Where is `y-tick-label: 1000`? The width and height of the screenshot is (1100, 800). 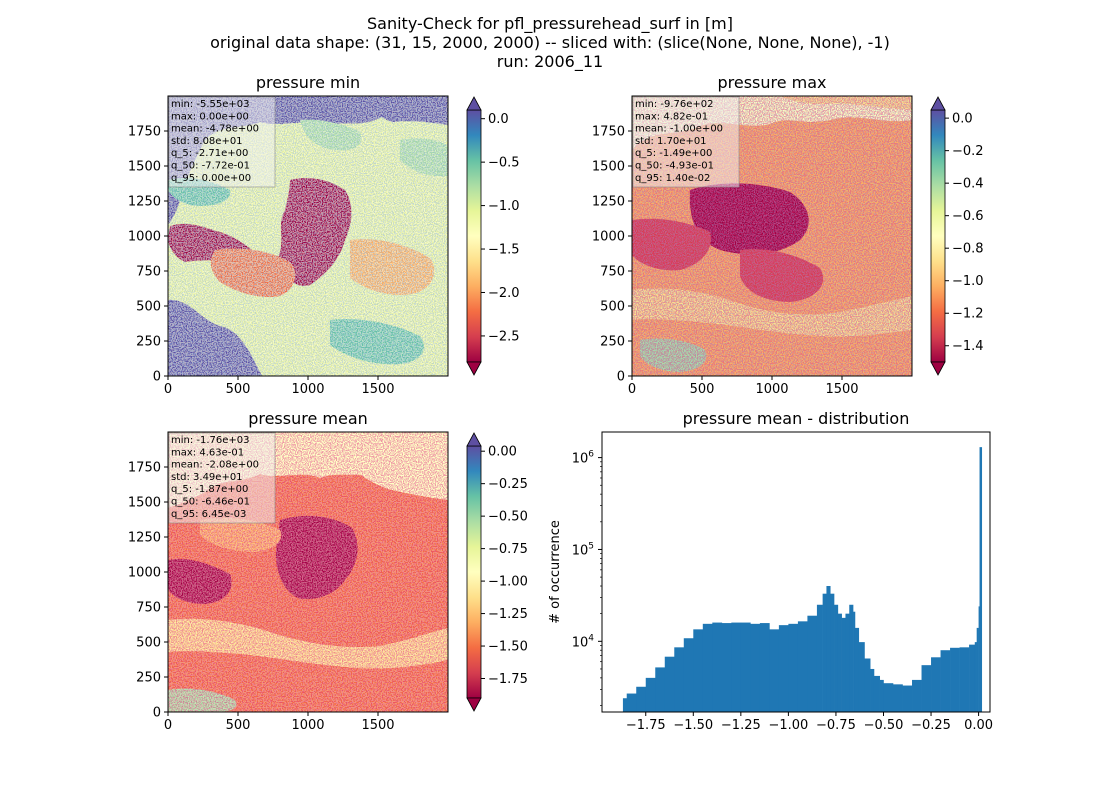 y-tick-label: 1000 is located at coordinates (144, 573).